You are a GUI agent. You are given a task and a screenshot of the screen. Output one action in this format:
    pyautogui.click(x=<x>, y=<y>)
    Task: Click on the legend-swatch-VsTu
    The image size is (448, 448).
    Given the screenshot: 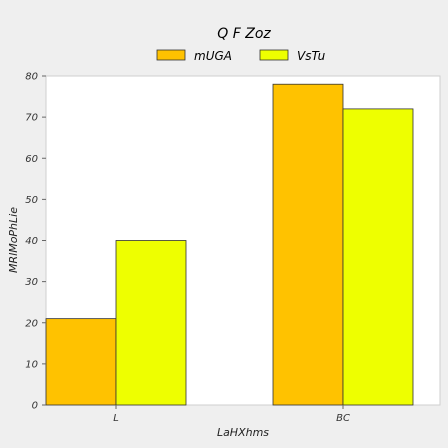 What is the action you would take?
    pyautogui.click(x=274, y=55)
    